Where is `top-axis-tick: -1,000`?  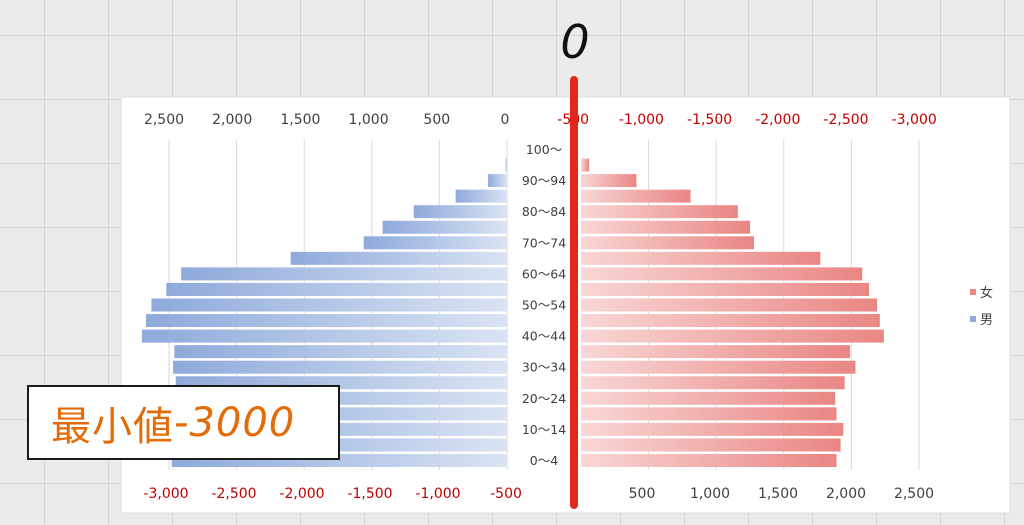 top-axis-tick: -1,000 is located at coordinates (641, 120).